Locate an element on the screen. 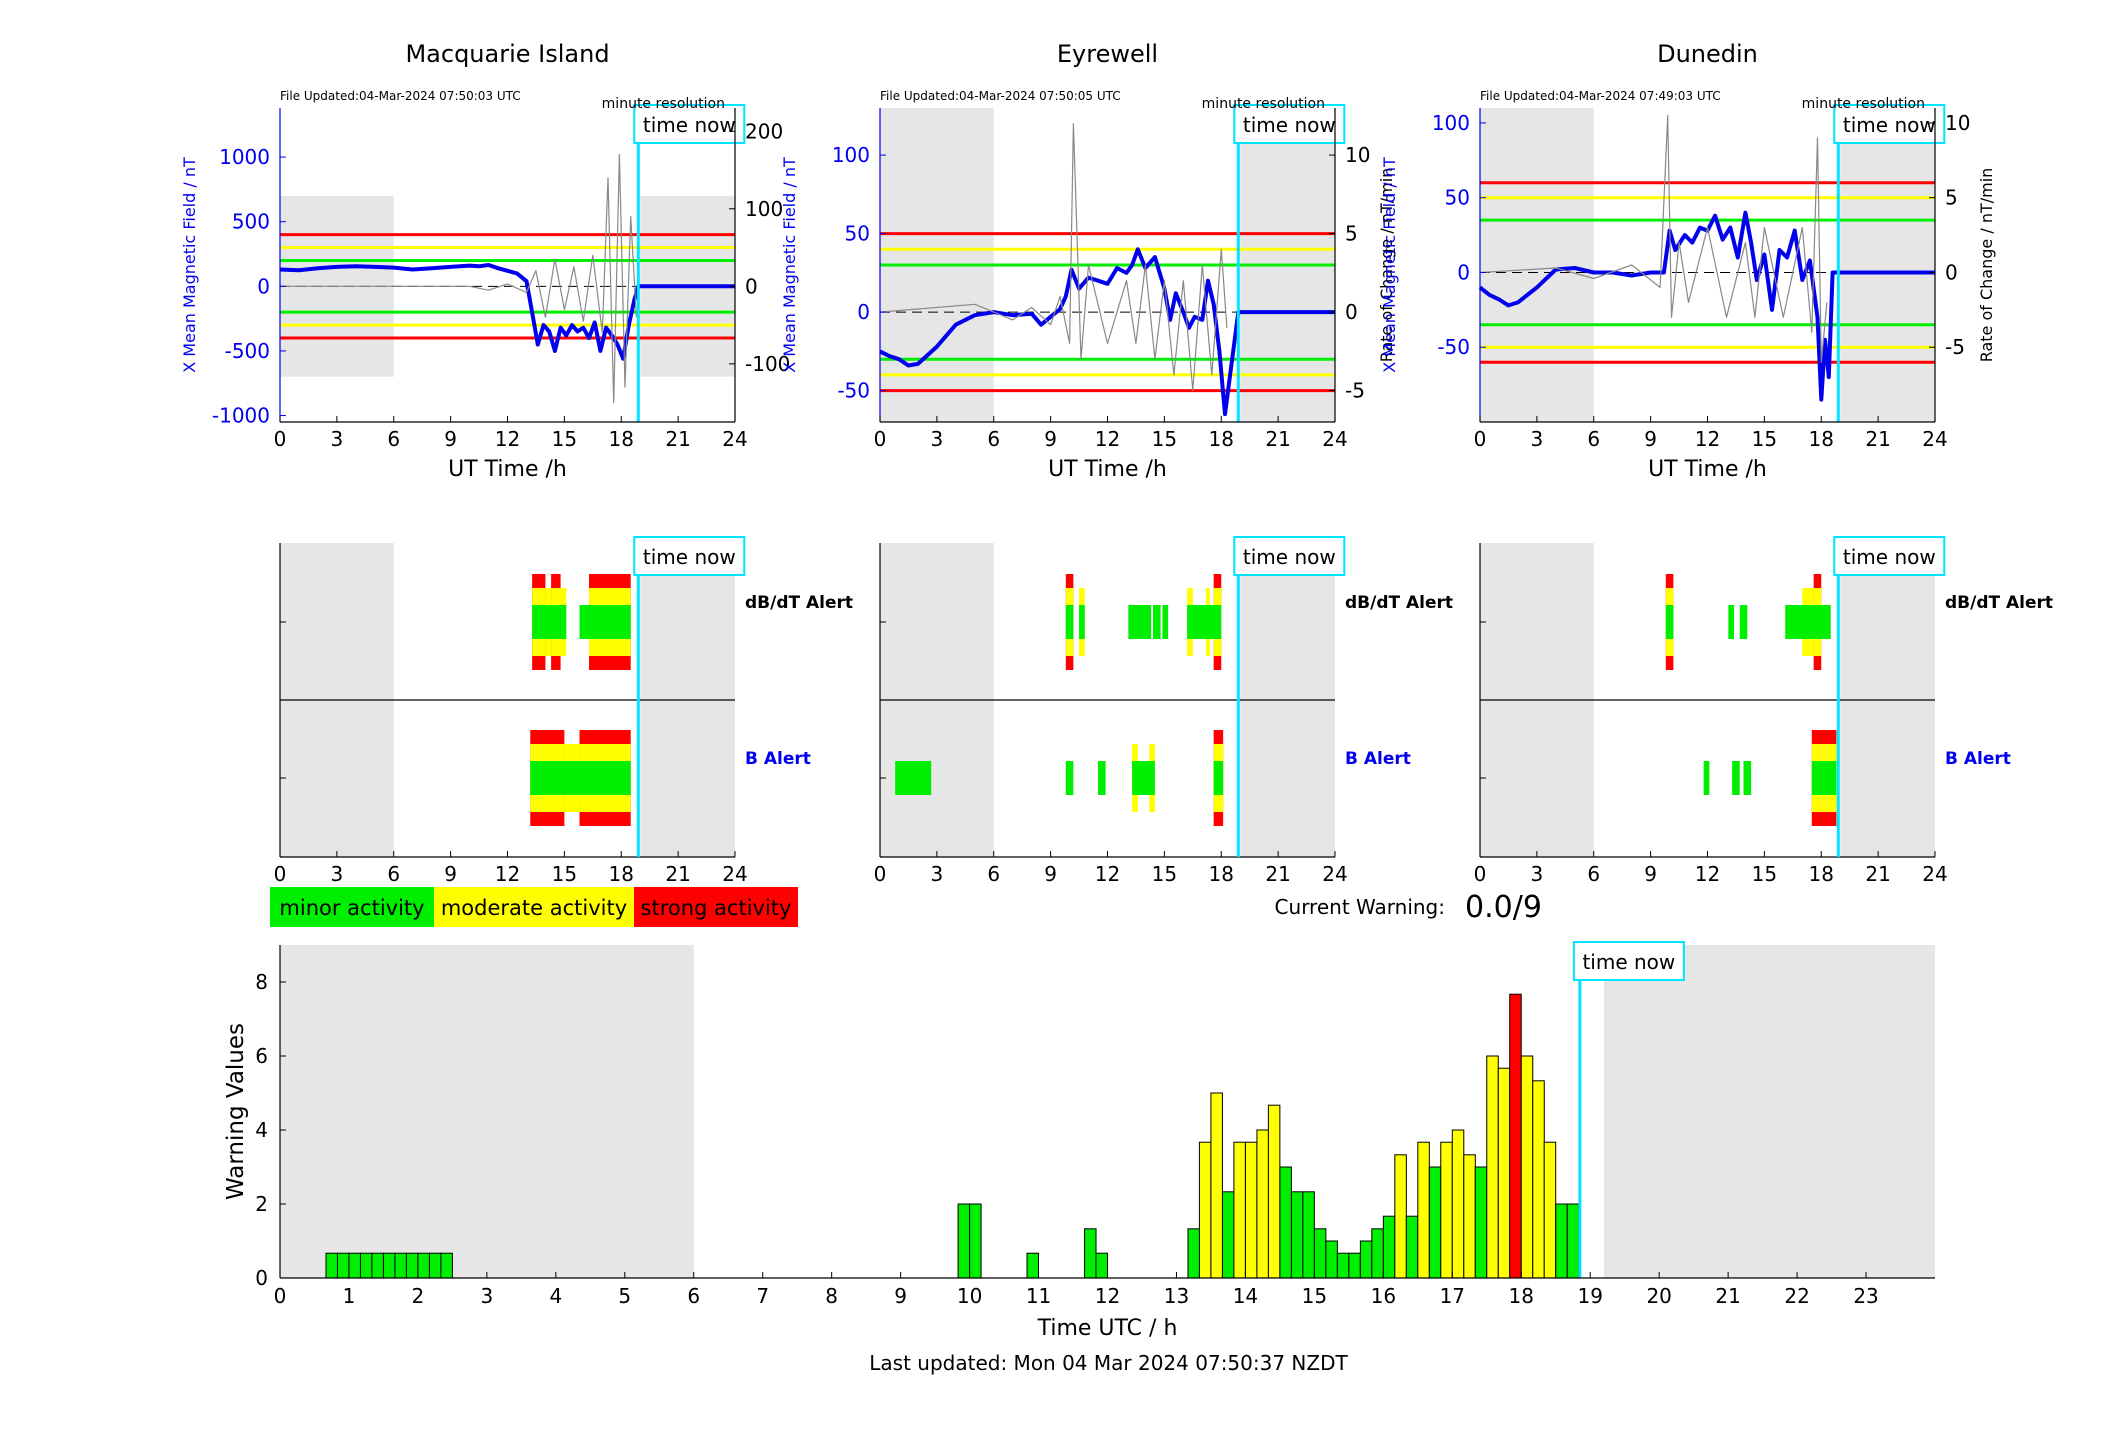  x-tick-label: 13 is located at coordinates (1176, 1296).